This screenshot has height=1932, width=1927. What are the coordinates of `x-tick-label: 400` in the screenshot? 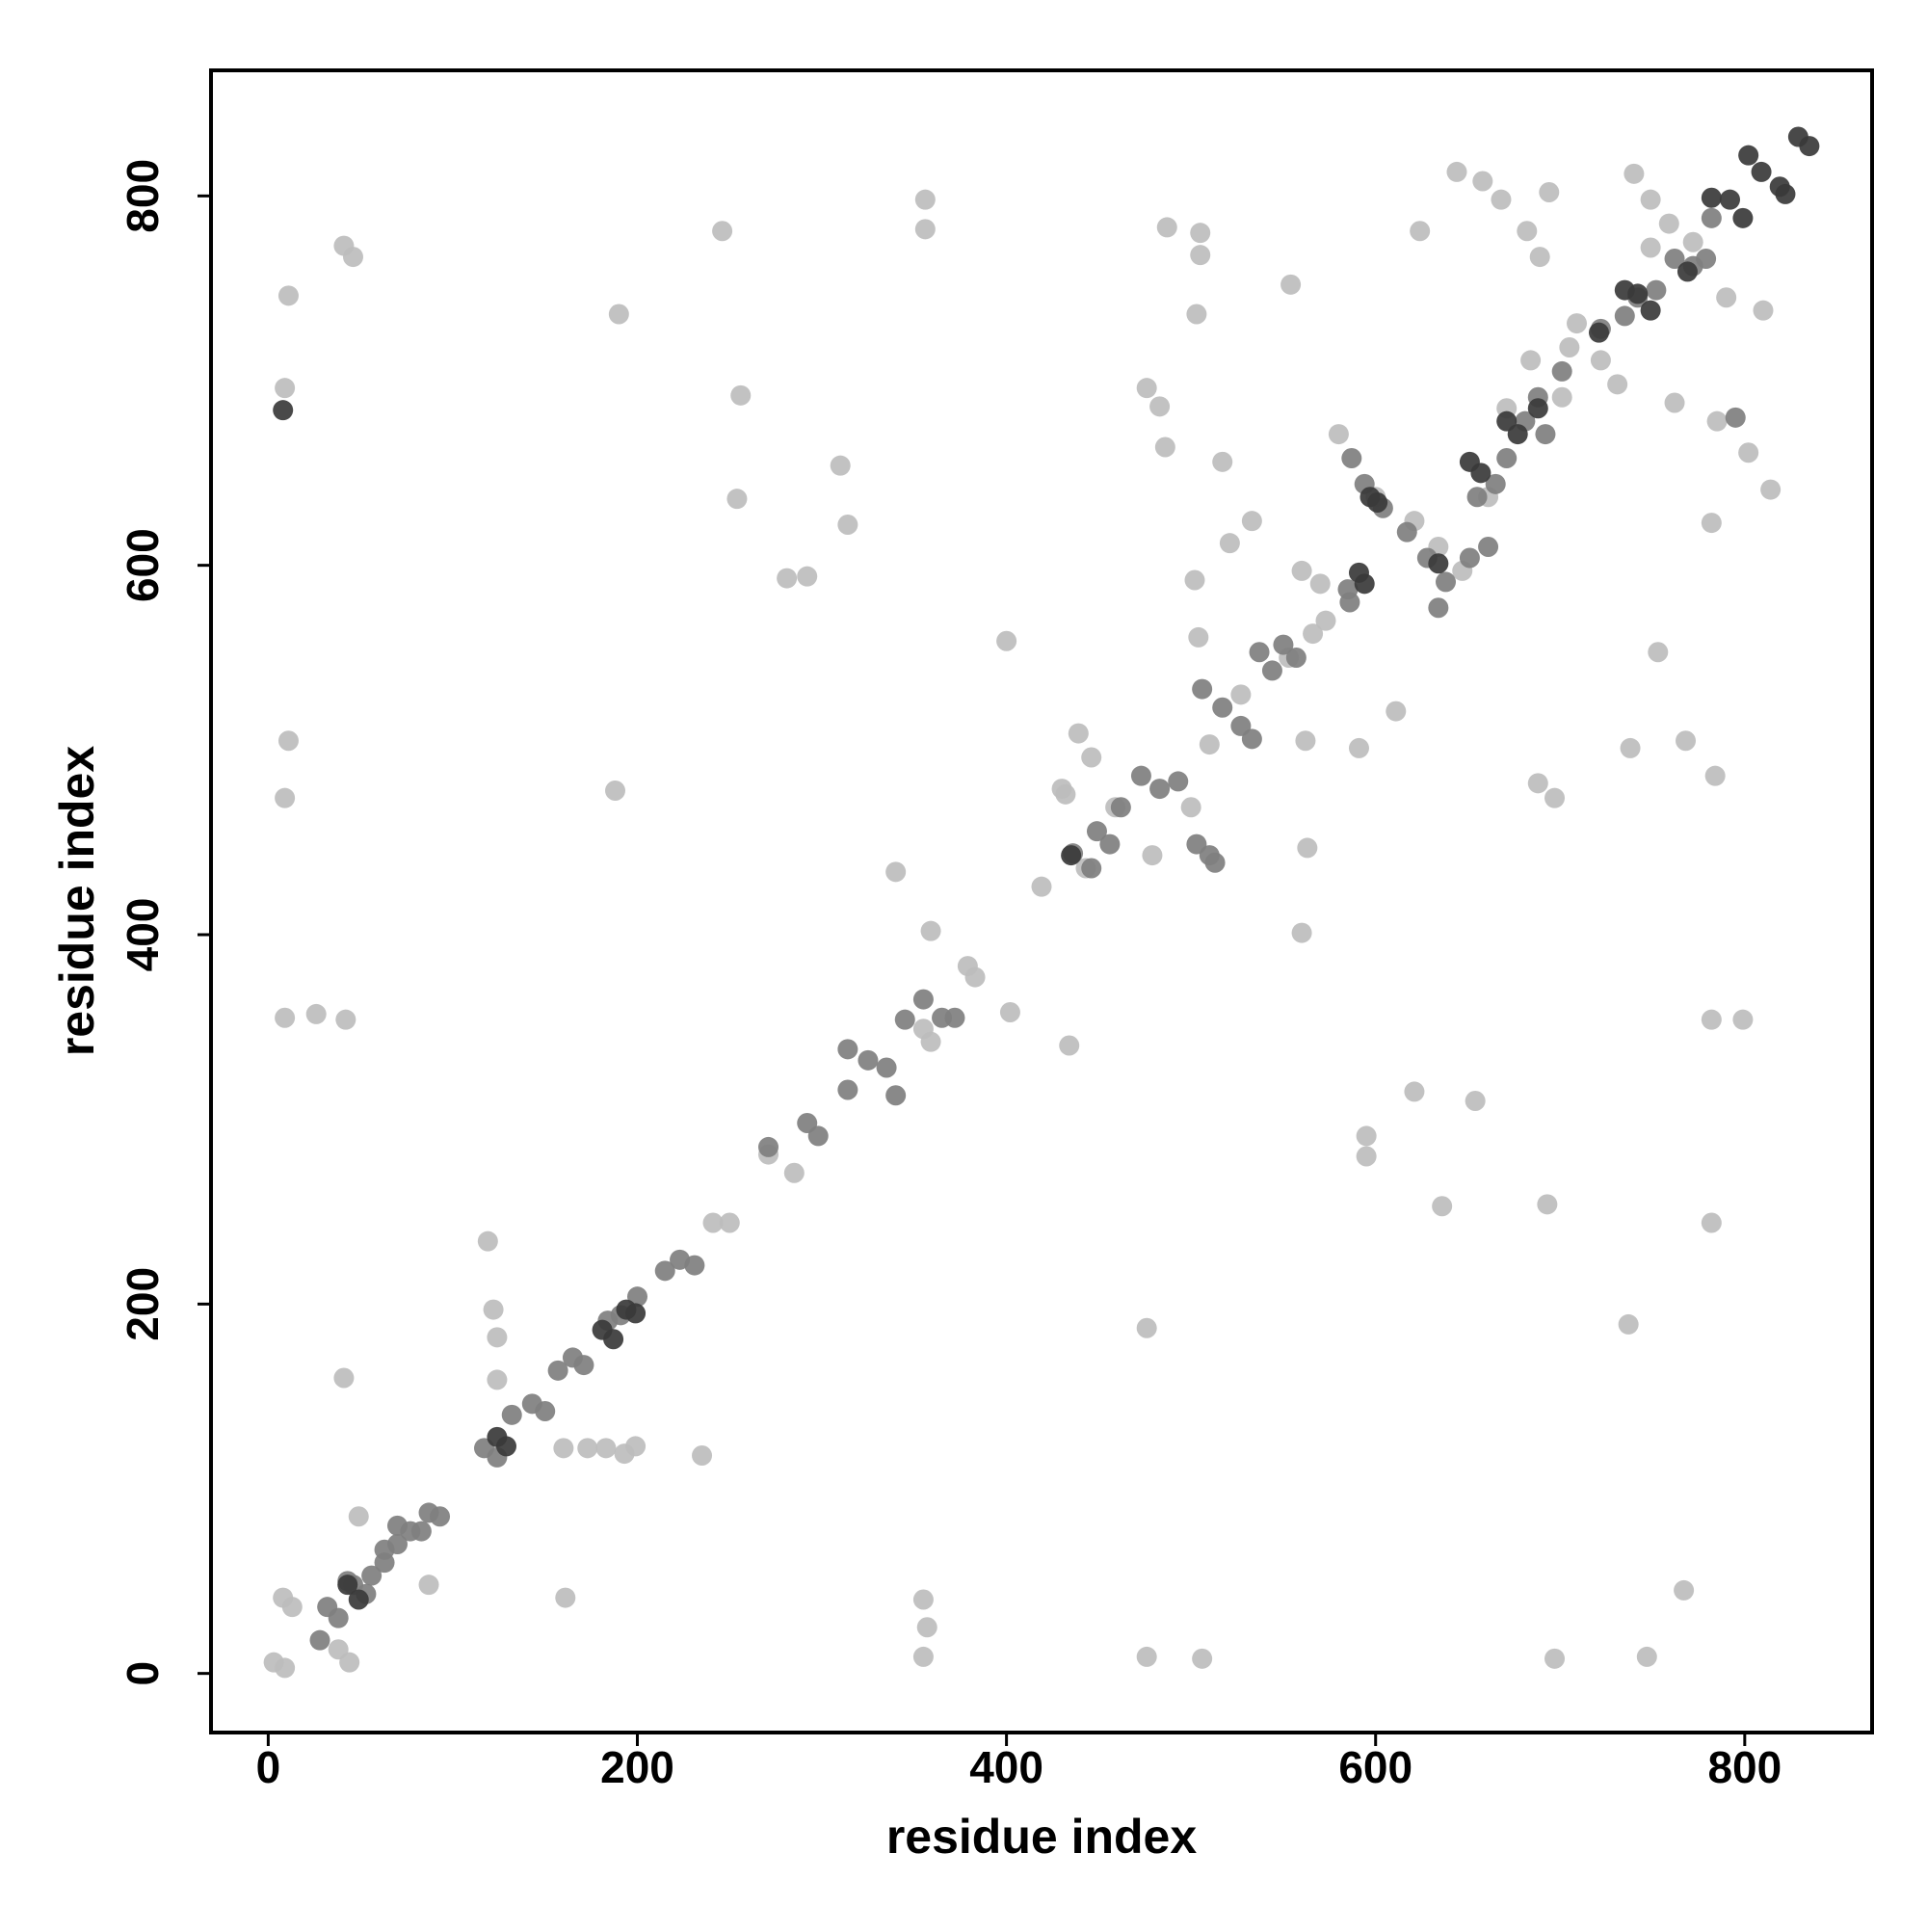 It's located at (1006, 1767).